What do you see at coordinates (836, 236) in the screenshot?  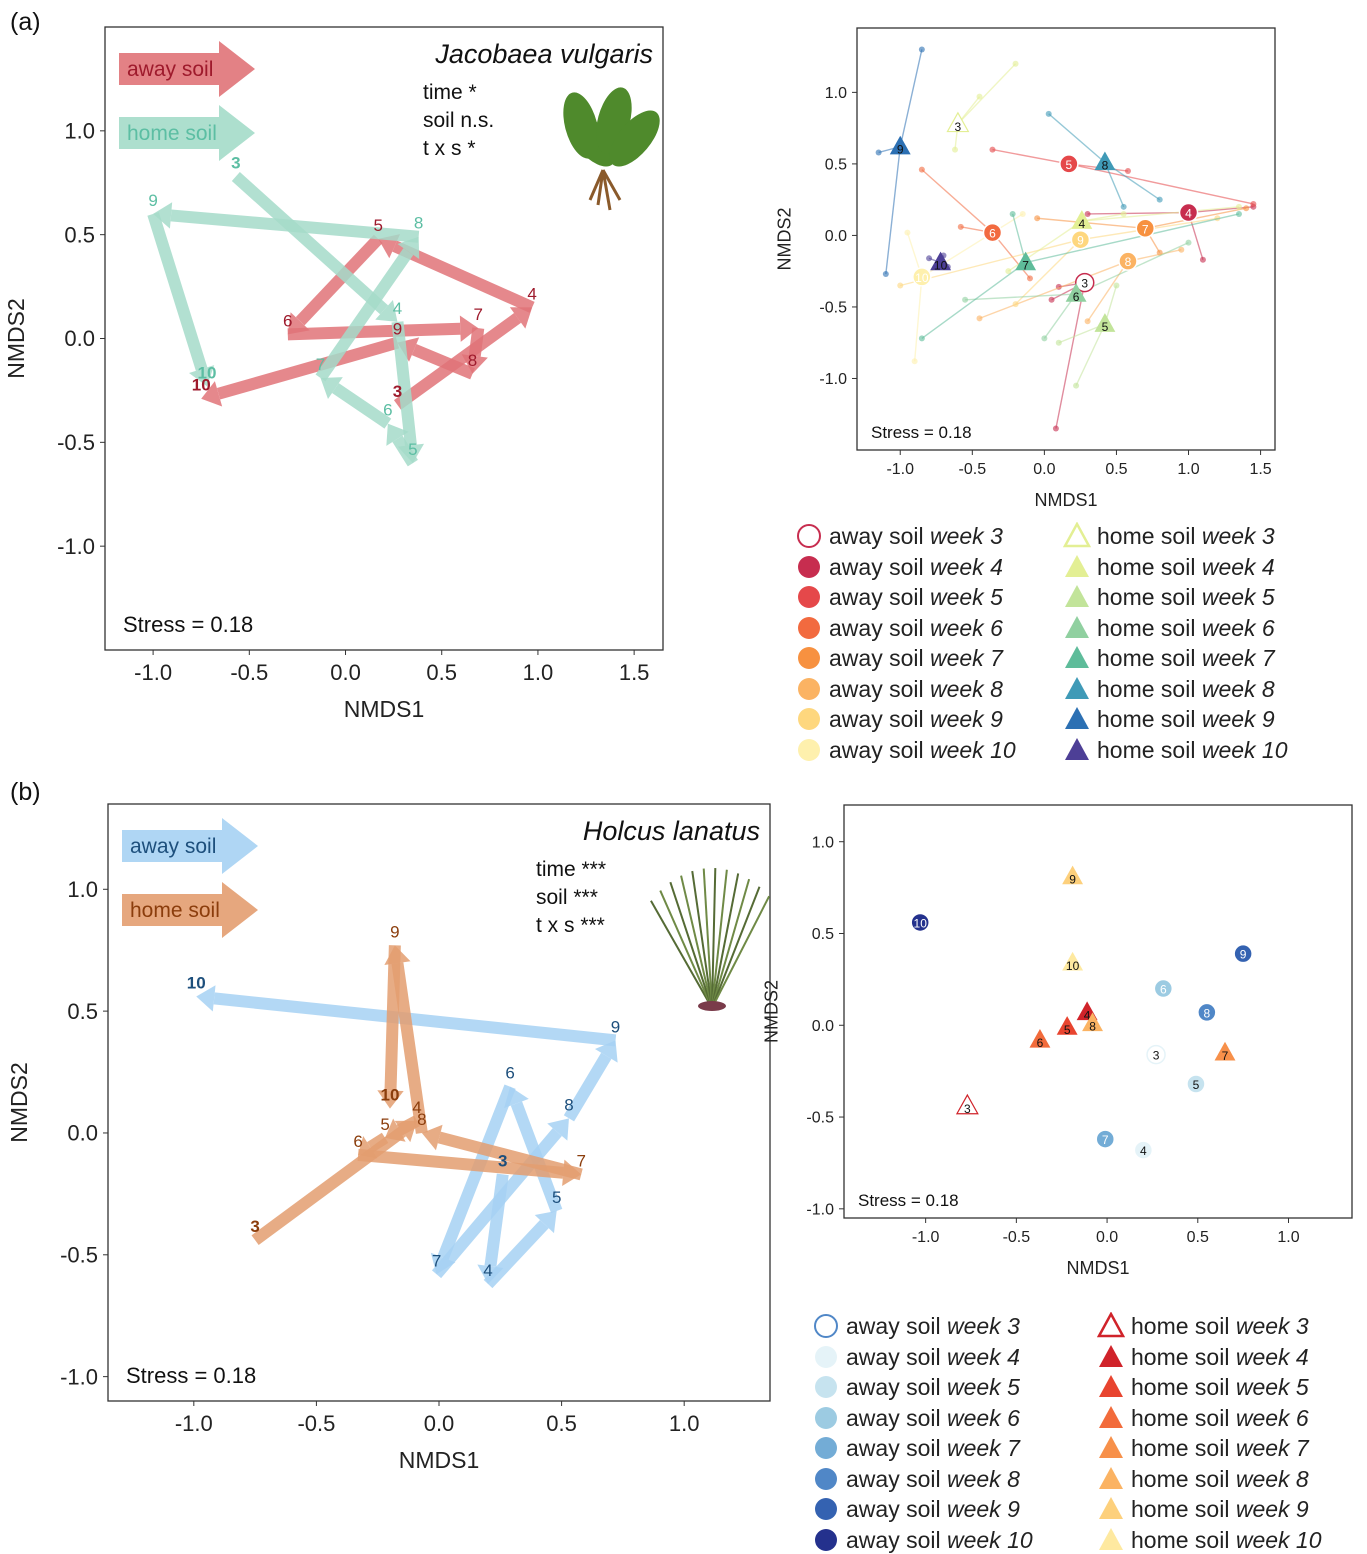 I see `y-tick-label: 0.0` at bounding box center [836, 236].